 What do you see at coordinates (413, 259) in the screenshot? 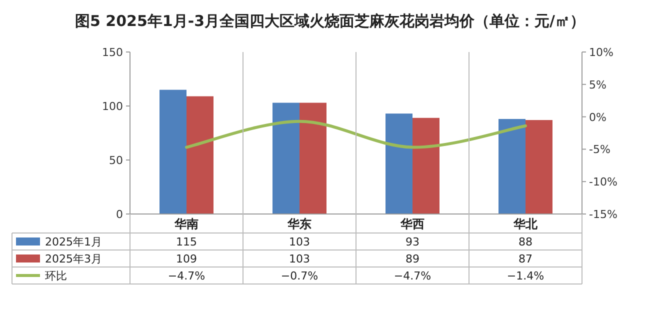
I see `data-label: 89` at bounding box center [413, 259].